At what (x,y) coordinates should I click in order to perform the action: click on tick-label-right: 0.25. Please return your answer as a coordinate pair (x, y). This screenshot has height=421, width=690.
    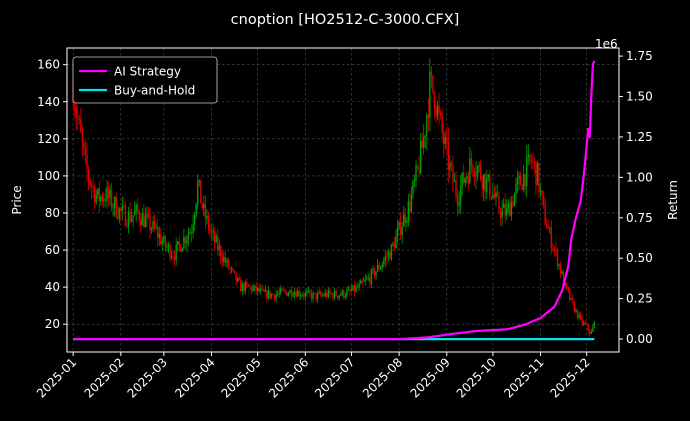
    Looking at the image, I should click on (639, 299).